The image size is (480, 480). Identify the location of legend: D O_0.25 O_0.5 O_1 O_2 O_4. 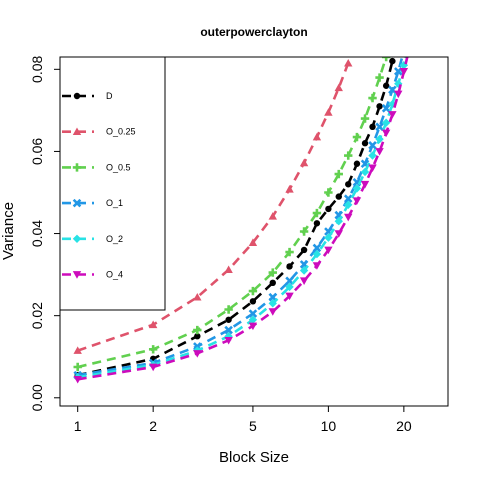
(112, 183).